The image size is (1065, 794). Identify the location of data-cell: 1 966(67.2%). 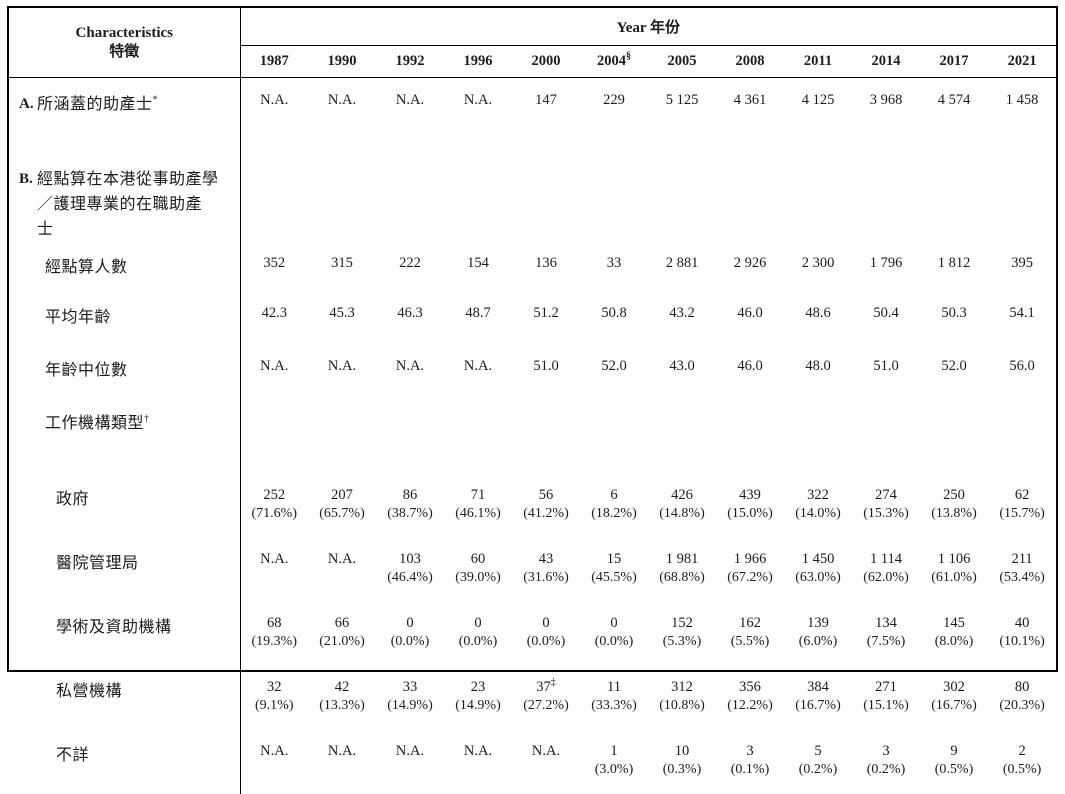
(750, 575).